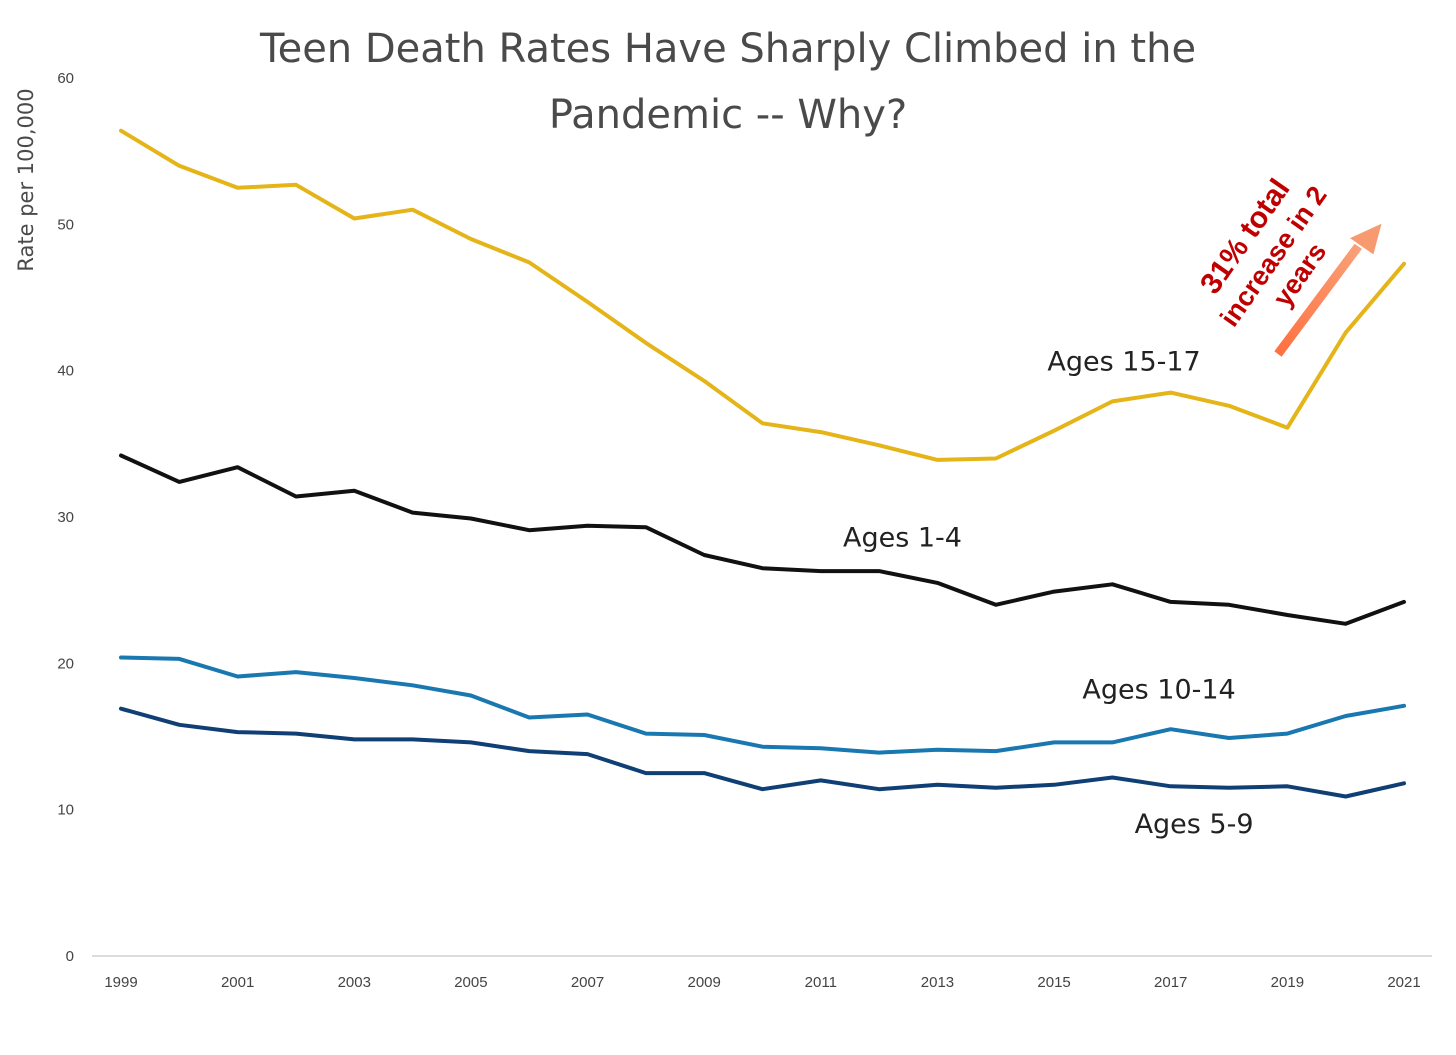 Image resolution: width=1456 pixels, height=1055 pixels. I want to click on increase-annotation: 31% total increase in 2 years, so click(1289, 267).